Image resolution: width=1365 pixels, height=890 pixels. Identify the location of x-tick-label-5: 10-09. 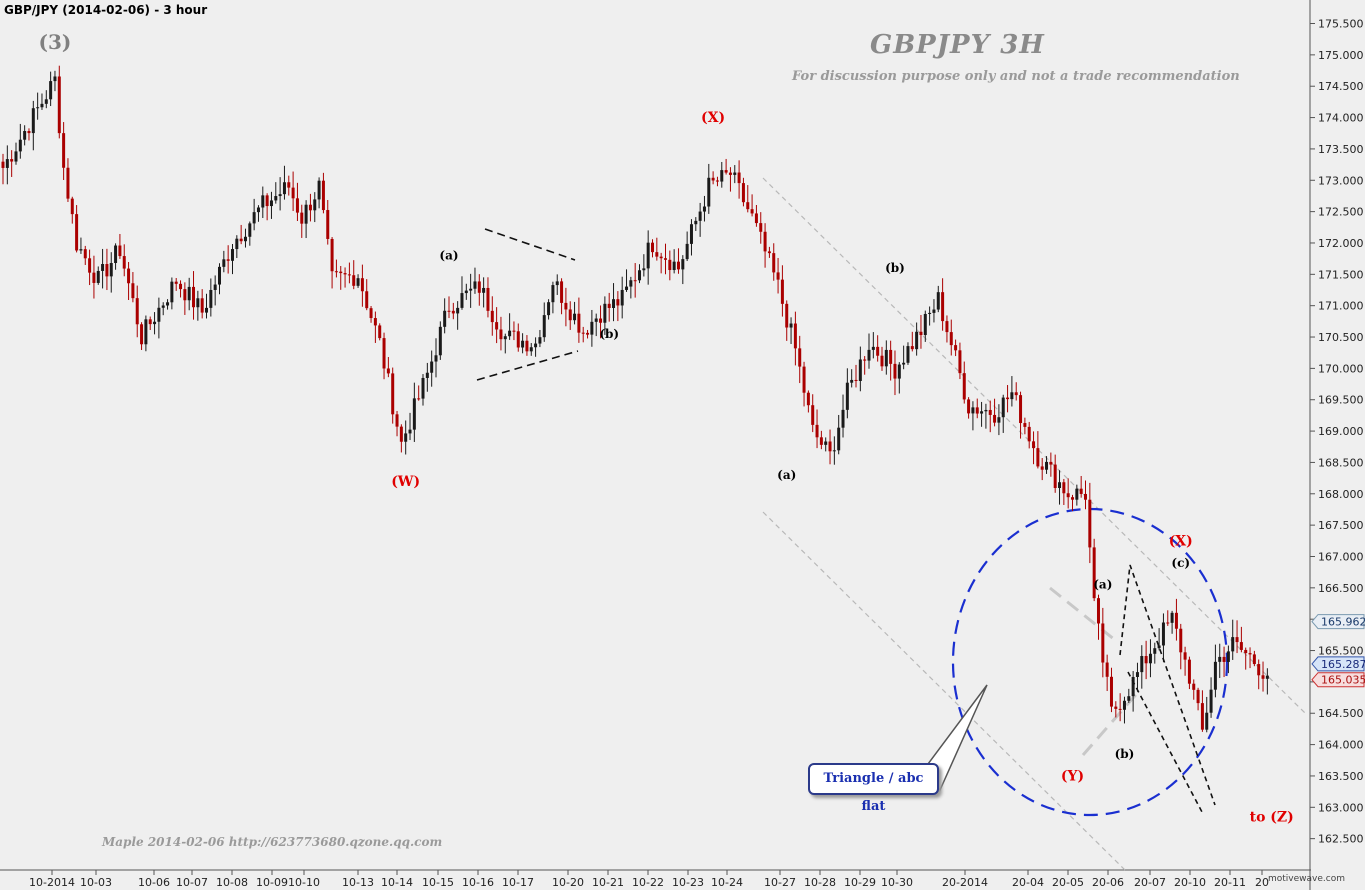
(272, 882).